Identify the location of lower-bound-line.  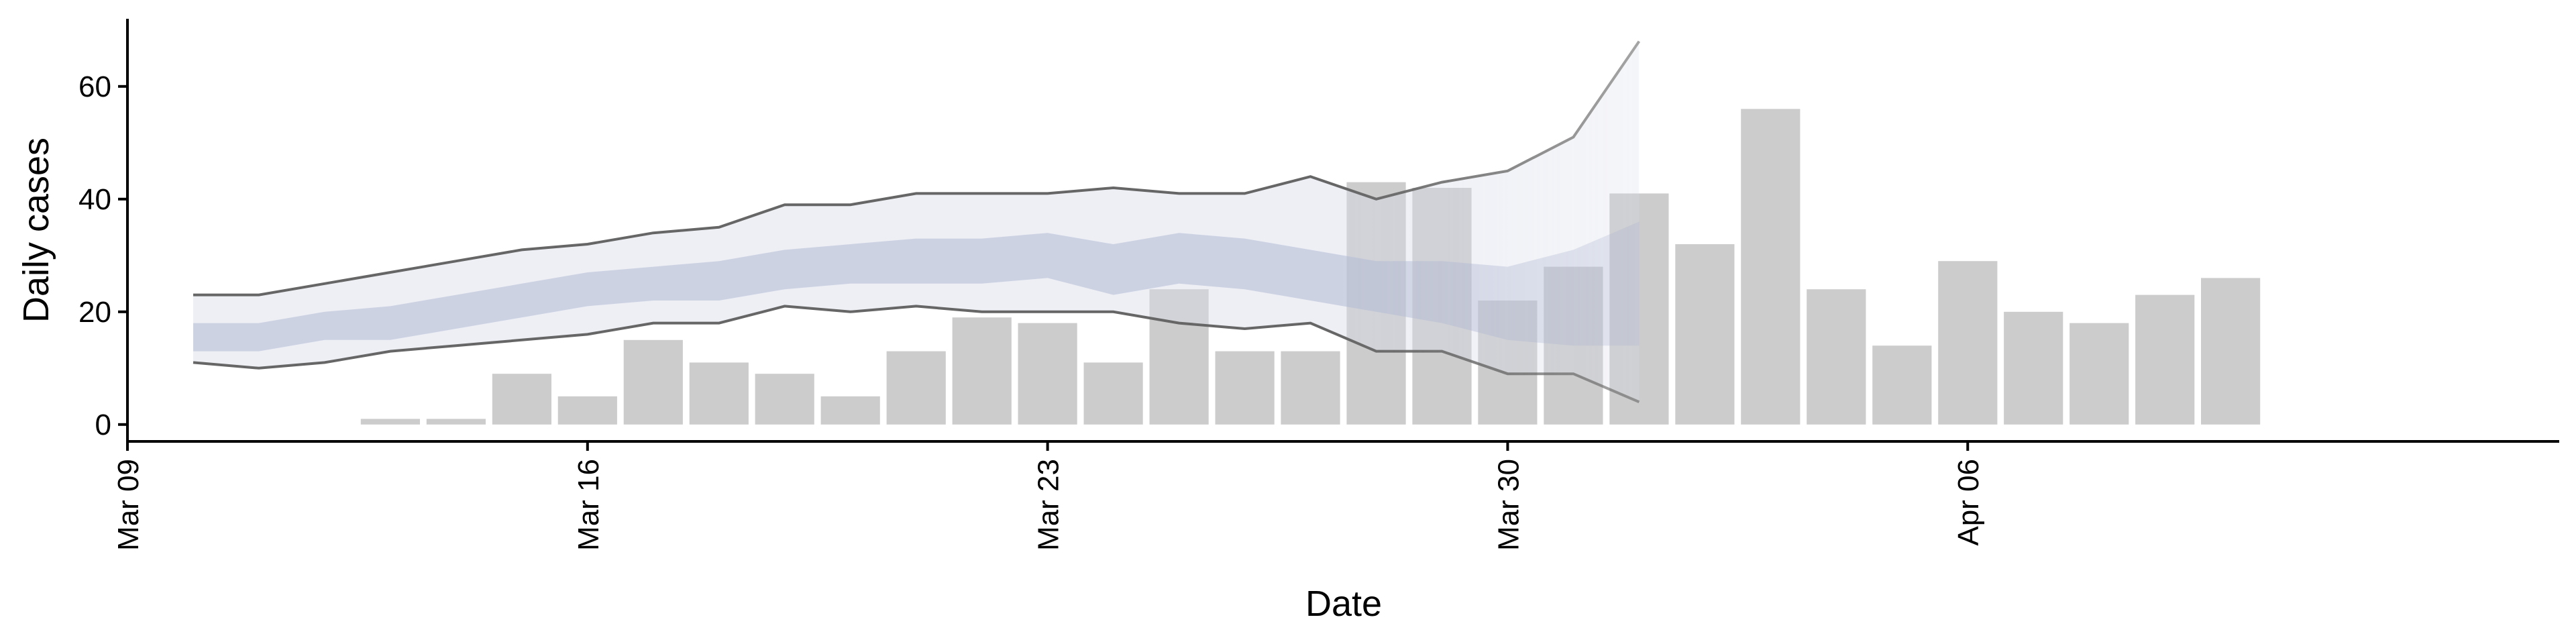
(916, 354).